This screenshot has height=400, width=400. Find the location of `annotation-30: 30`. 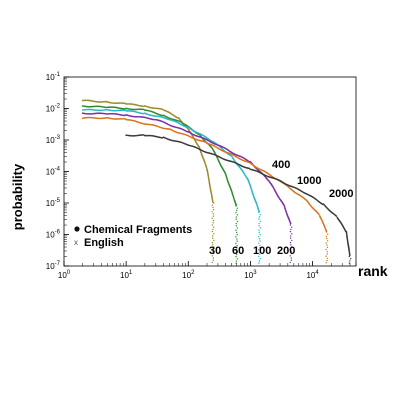

annotation-30: 30 is located at coordinates (215, 251).